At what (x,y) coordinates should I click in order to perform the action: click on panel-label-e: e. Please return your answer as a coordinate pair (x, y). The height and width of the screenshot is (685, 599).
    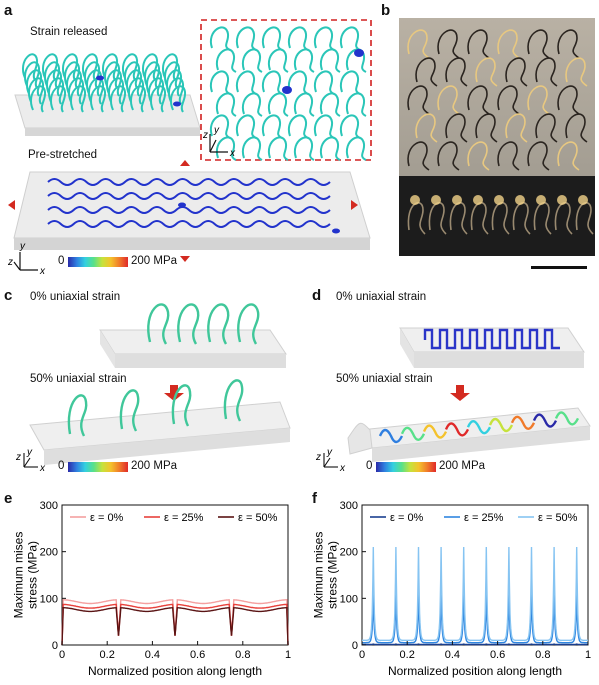
    Looking at the image, I should click on (8, 498).